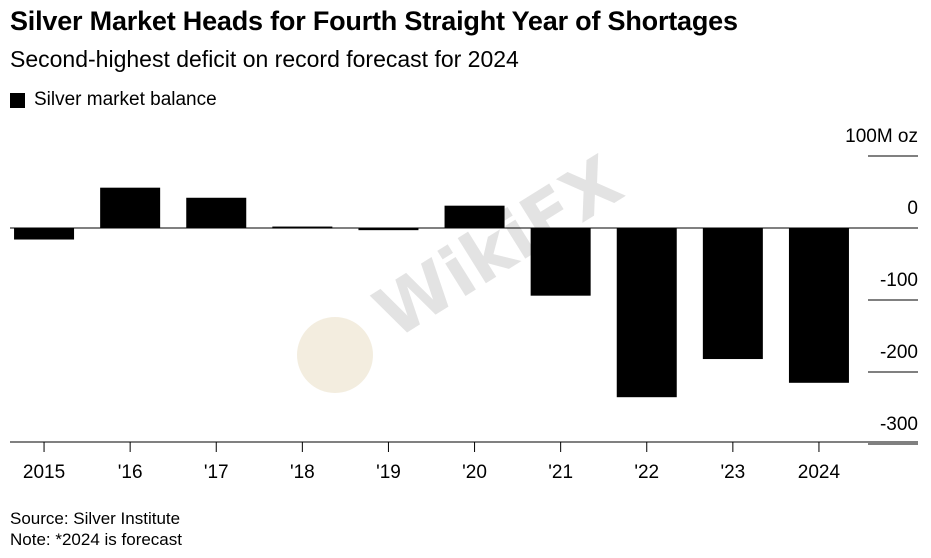  I want to click on y-tick-label: -100, so click(899, 280).